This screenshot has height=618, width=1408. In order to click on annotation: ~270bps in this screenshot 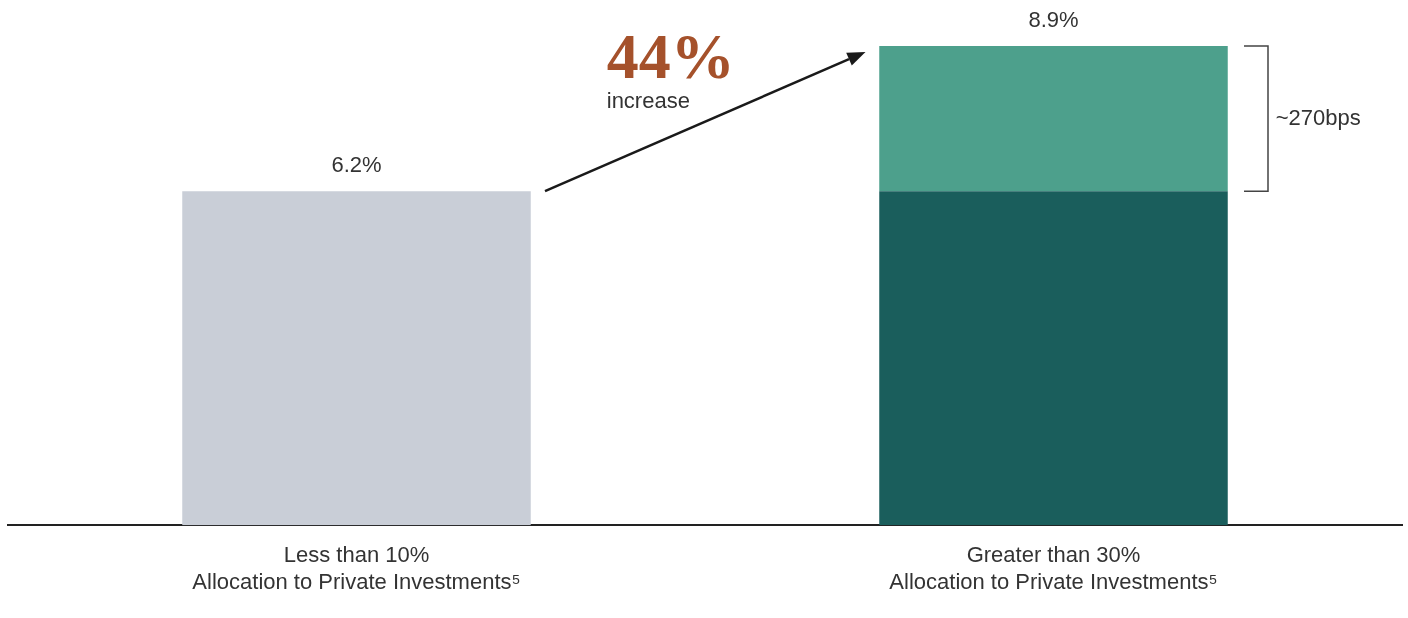, I will do `click(1318, 117)`.